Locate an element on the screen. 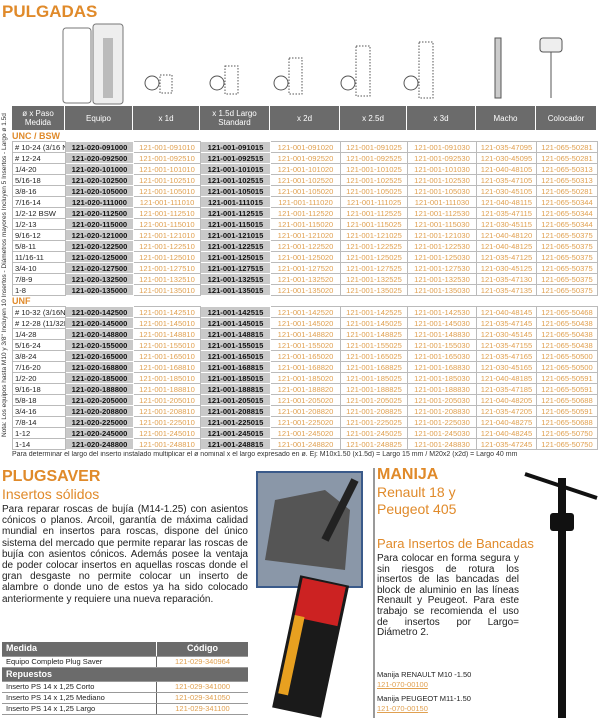  part-code-2-5d: 121-001-115025 is located at coordinates (374, 224).